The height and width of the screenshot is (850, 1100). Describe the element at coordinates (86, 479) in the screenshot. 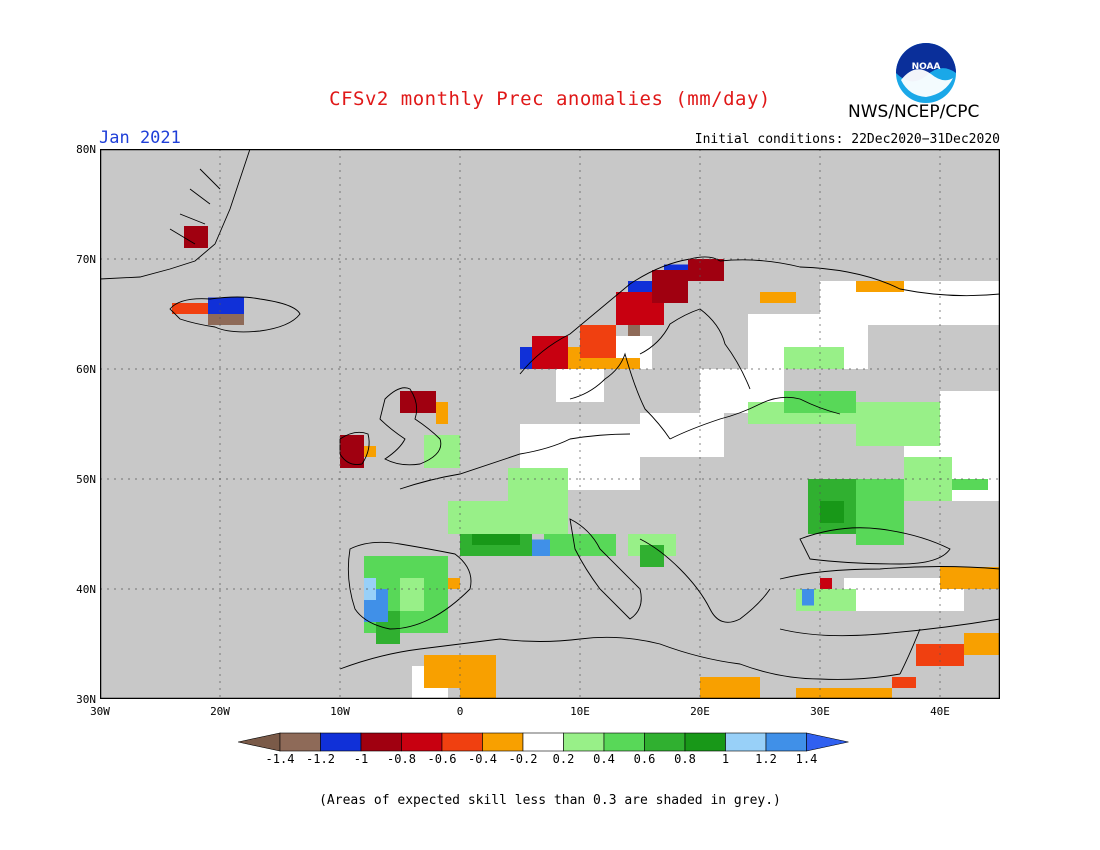

I see `lat-label-50n: 50N` at that location.